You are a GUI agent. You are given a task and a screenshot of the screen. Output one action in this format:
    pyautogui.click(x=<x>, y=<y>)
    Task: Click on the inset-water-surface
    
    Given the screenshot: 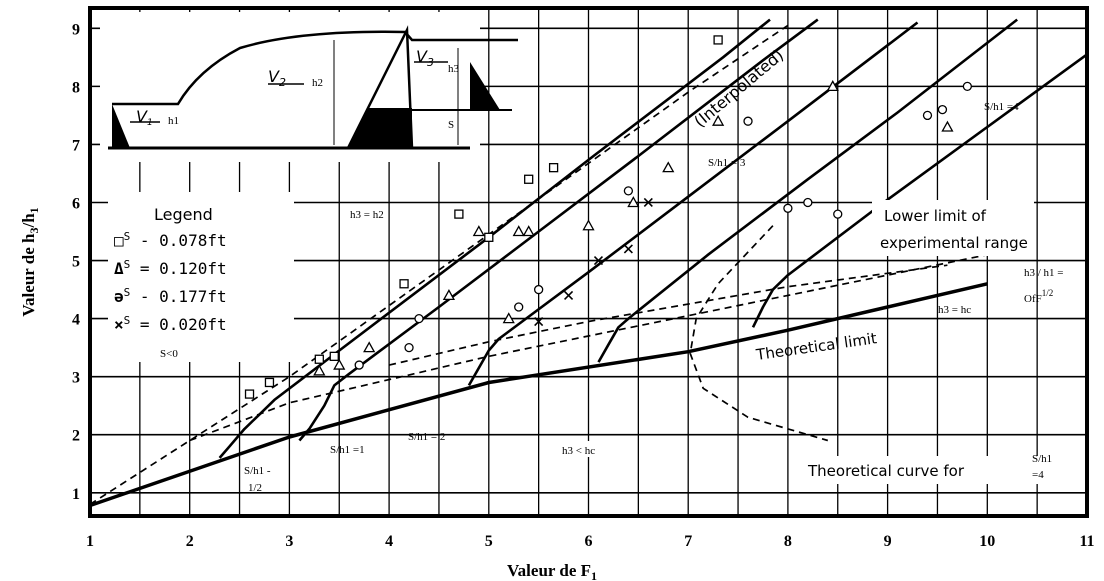 What is the action you would take?
    pyautogui.click(x=315, y=68)
    